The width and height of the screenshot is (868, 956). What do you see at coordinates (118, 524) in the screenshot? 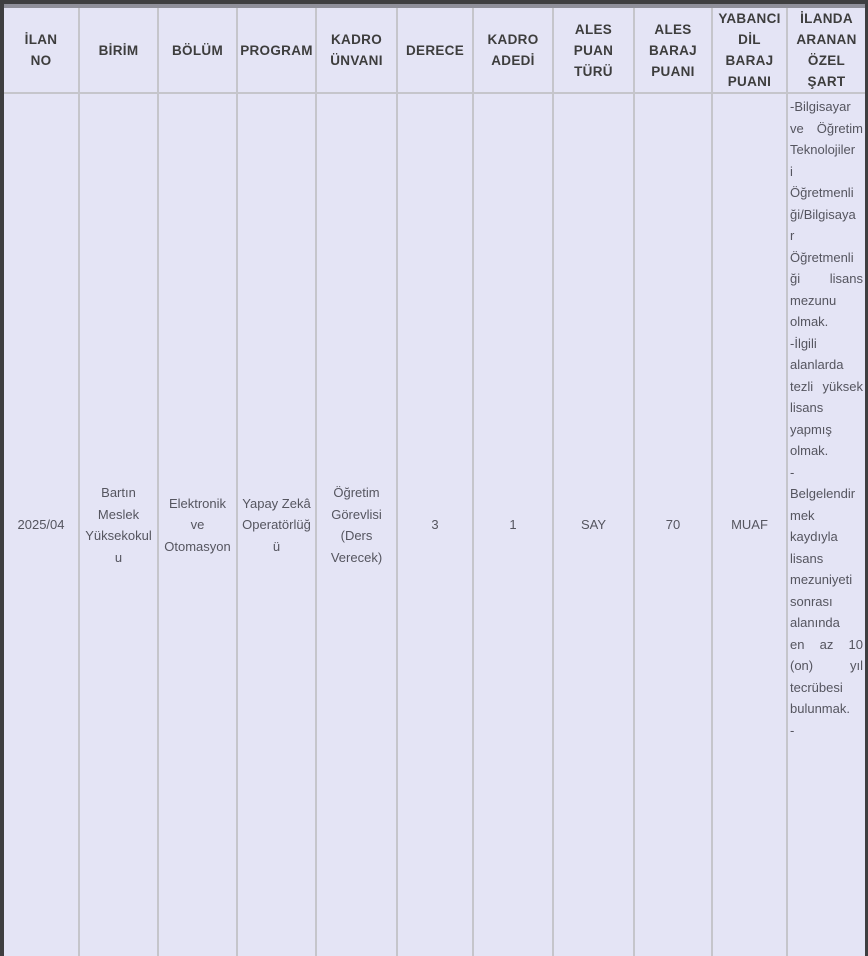
I see `cell-birim: Bartın Meslek Yüksekokul u` at bounding box center [118, 524].